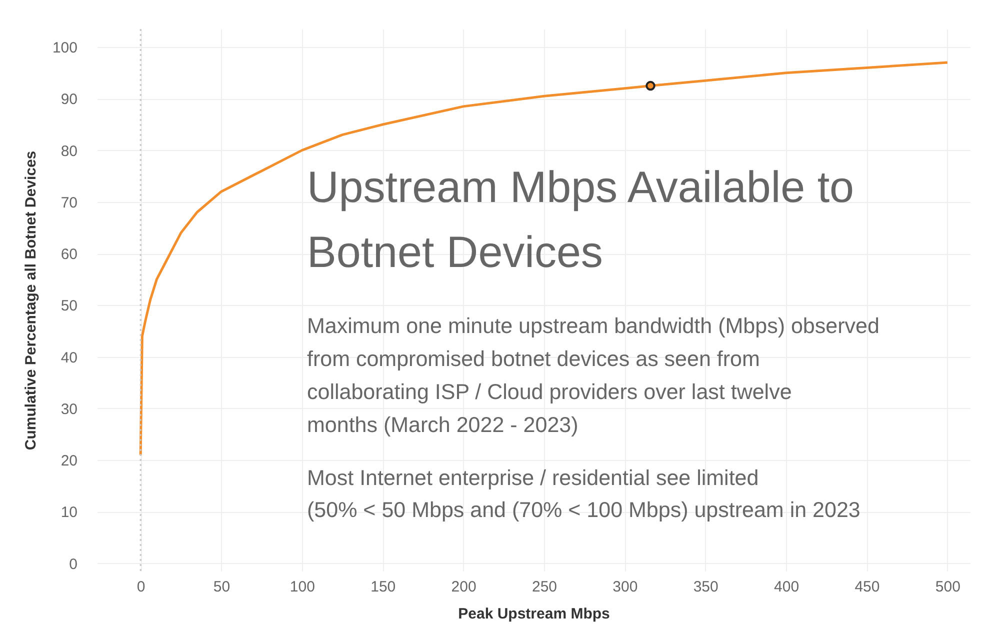 The image size is (1000, 642). What do you see at coordinates (545, 587) in the screenshot?
I see `x-tick-label: 250` at bounding box center [545, 587].